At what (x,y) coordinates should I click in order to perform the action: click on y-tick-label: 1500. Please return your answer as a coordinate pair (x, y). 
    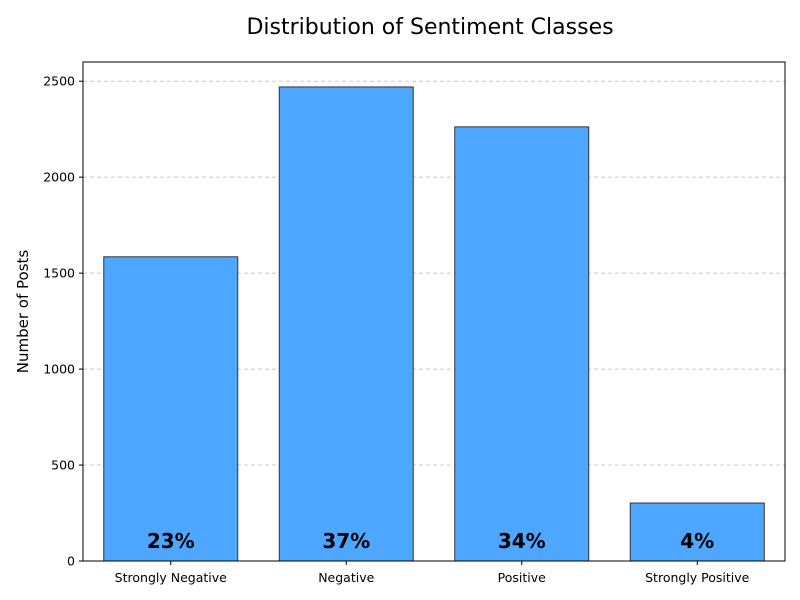
    Looking at the image, I should click on (59, 273).